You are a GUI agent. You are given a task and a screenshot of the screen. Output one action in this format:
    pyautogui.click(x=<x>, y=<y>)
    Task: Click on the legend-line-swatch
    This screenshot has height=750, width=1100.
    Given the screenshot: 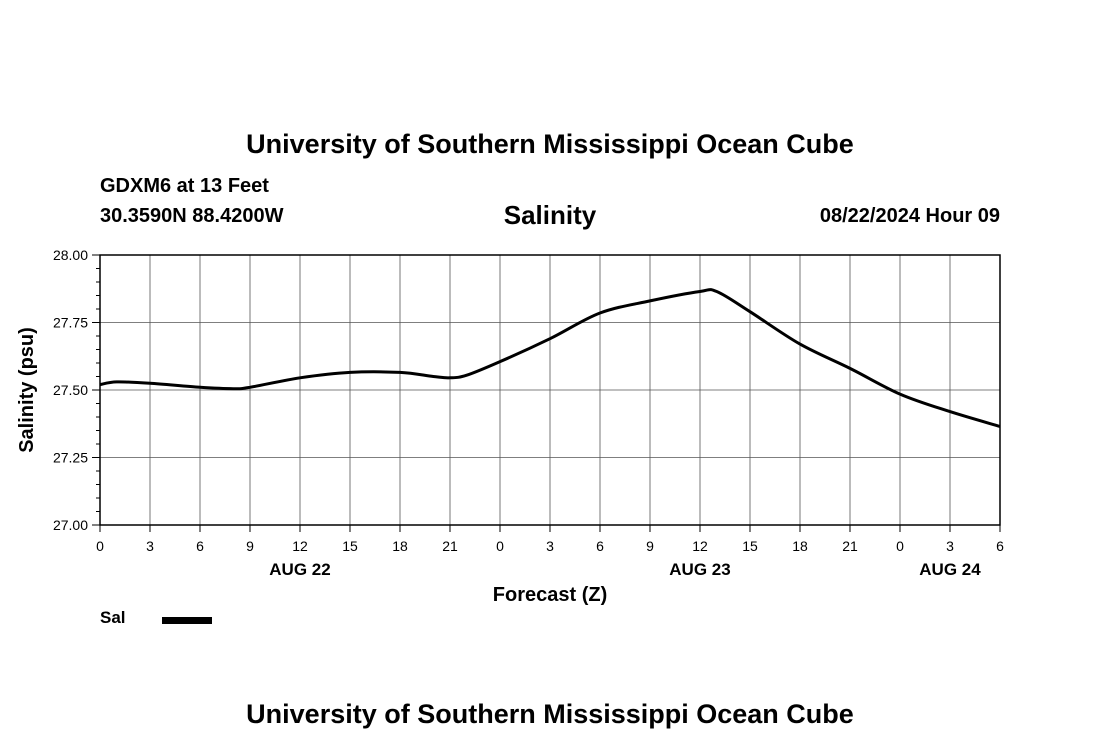 What is the action you would take?
    pyautogui.click(x=187, y=620)
    